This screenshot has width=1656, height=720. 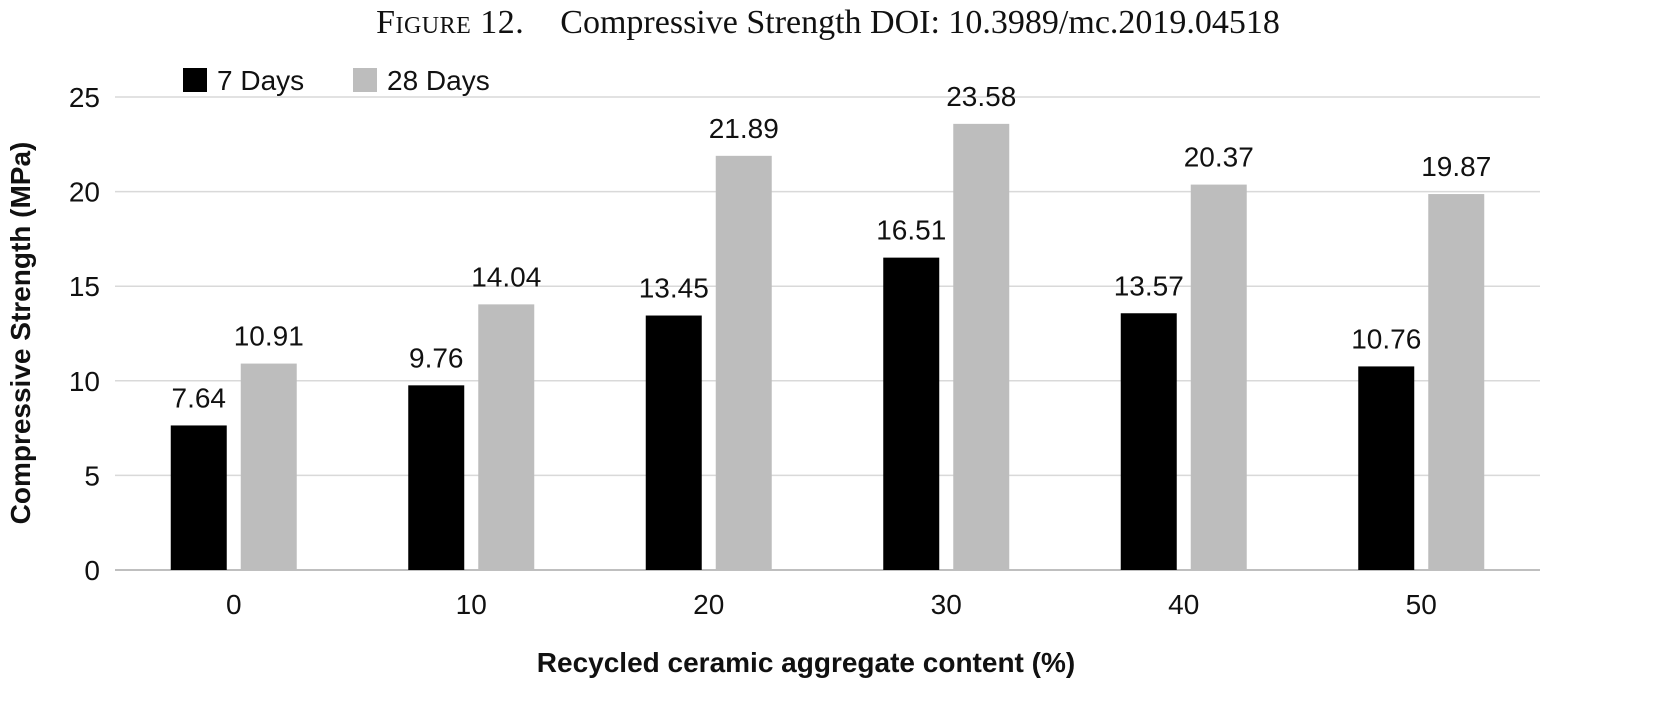 What do you see at coordinates (1219, 157) in the screenshot?
I see `data-label: 20.37` at bounding box center [1219, 157].